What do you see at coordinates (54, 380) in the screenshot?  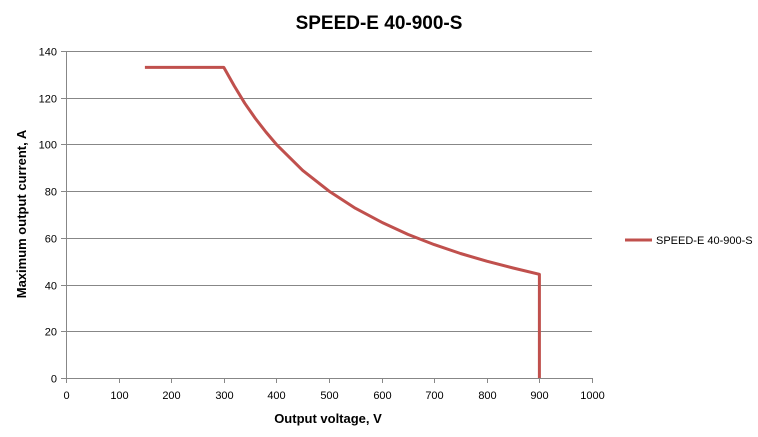 I see `y-tick-label: 0` at bounding box center [54, 380].